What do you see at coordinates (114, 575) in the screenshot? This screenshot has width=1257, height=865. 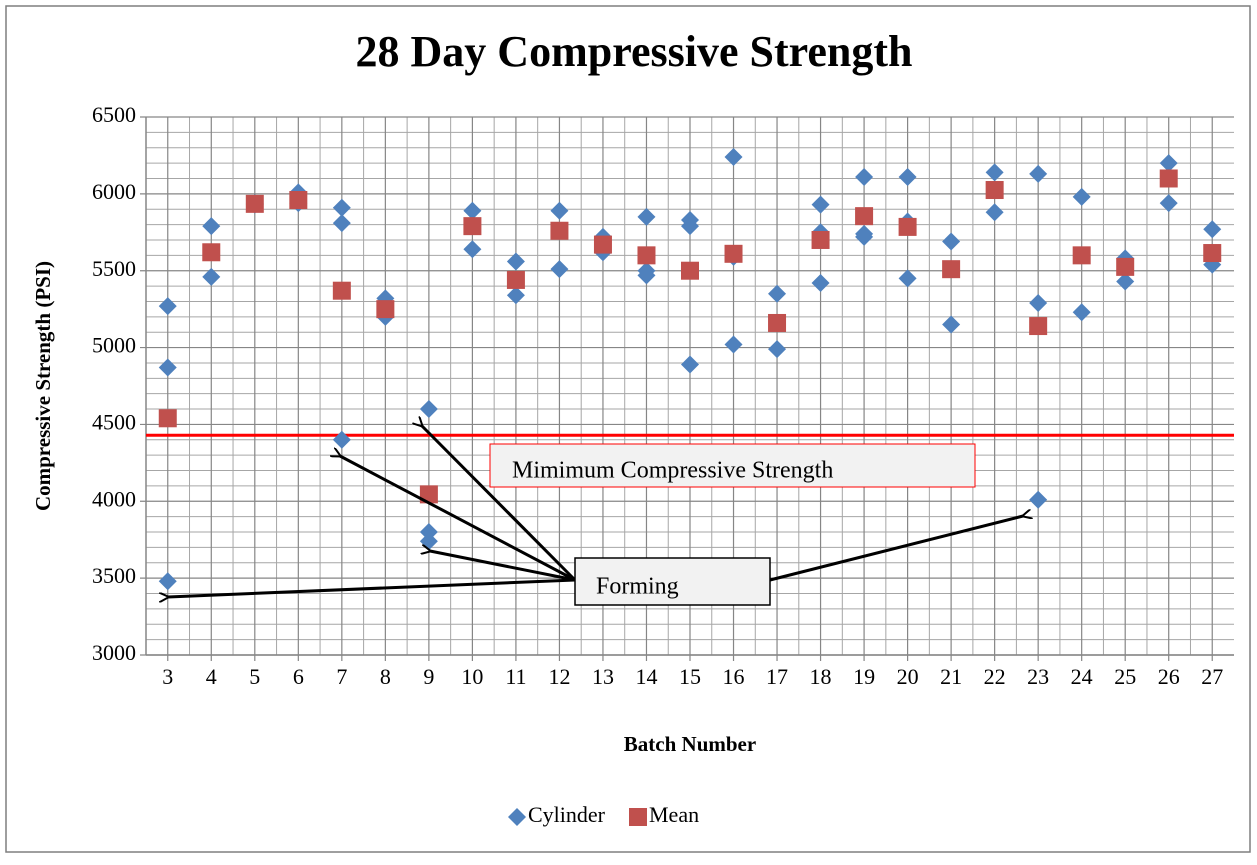 I see `y-tick-label: 3500` at bounding box center [114, 575].